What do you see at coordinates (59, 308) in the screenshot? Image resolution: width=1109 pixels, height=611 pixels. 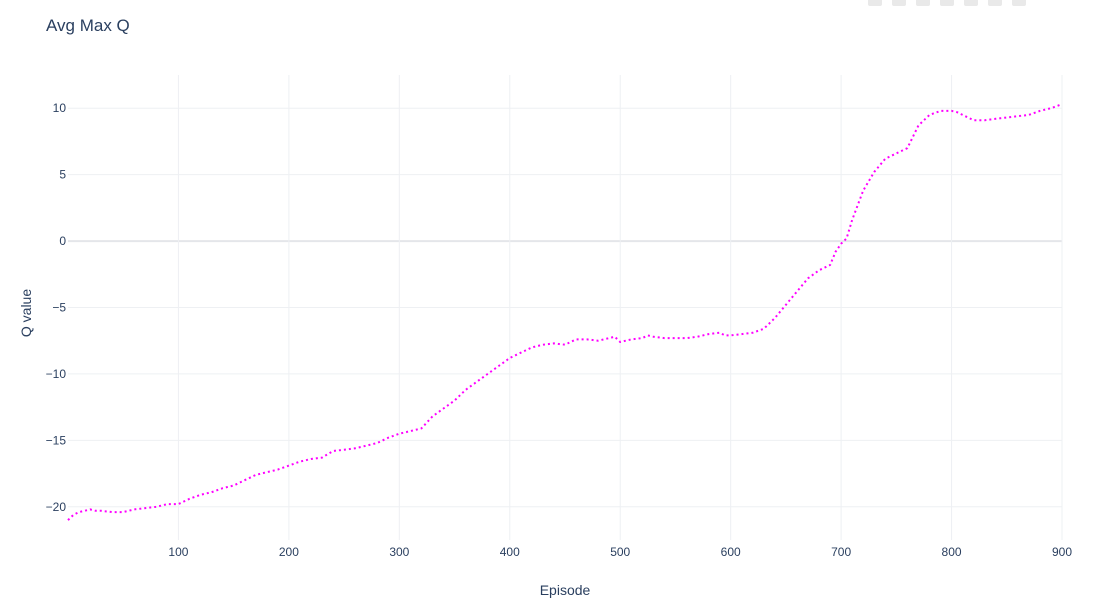 I see `y-tick-label: −5` at bounding box center [59, 308].